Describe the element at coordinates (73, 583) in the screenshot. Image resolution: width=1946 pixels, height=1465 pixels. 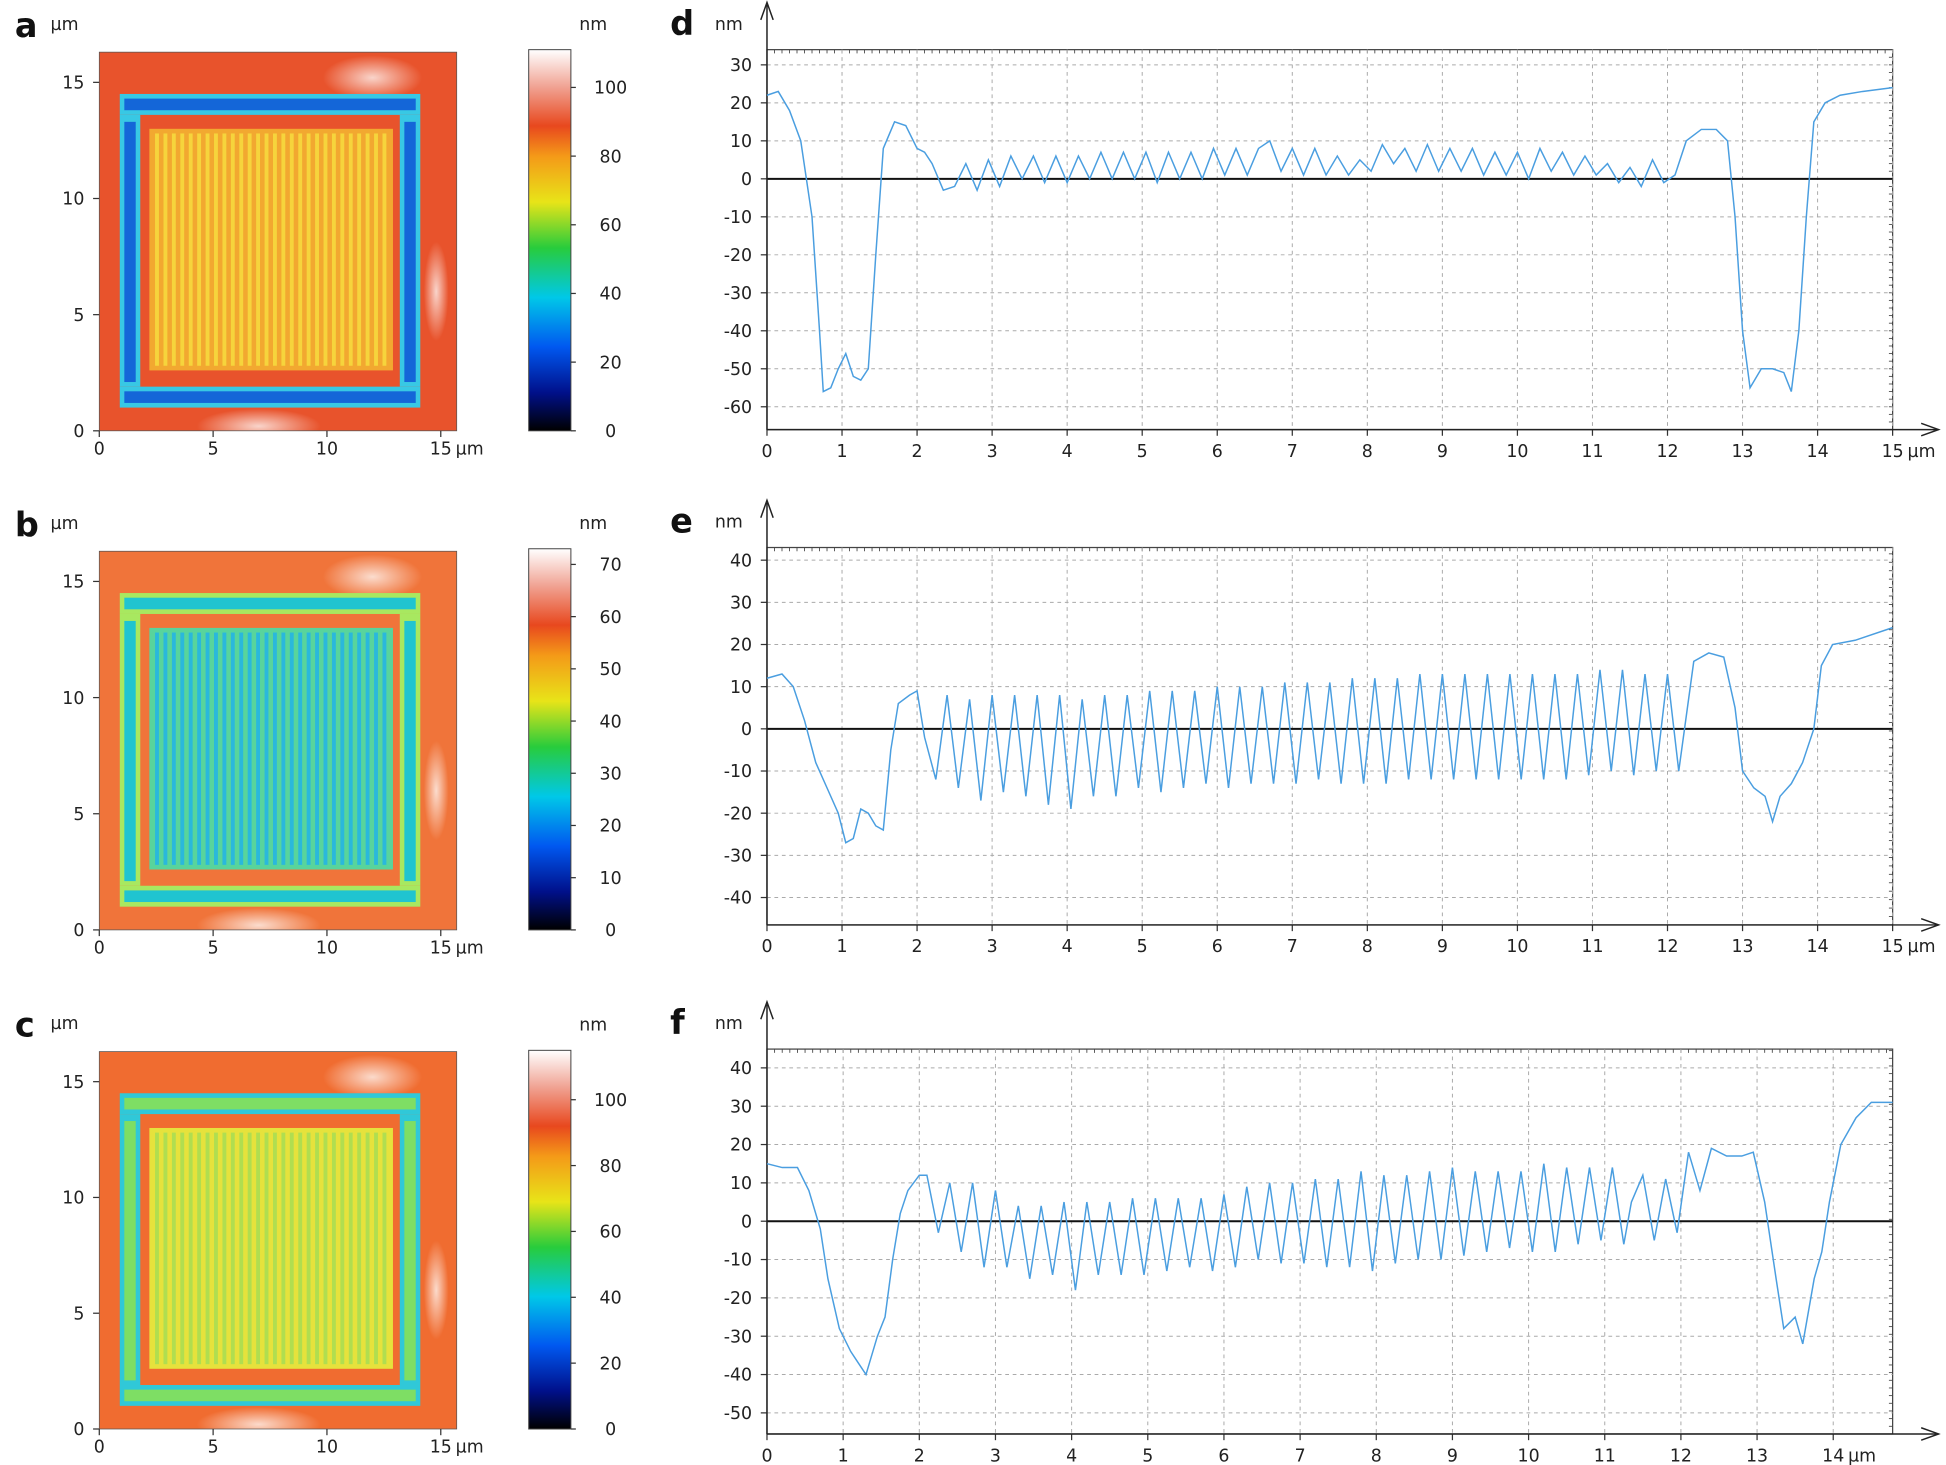
I see `y-tick-label: 15` at that location.